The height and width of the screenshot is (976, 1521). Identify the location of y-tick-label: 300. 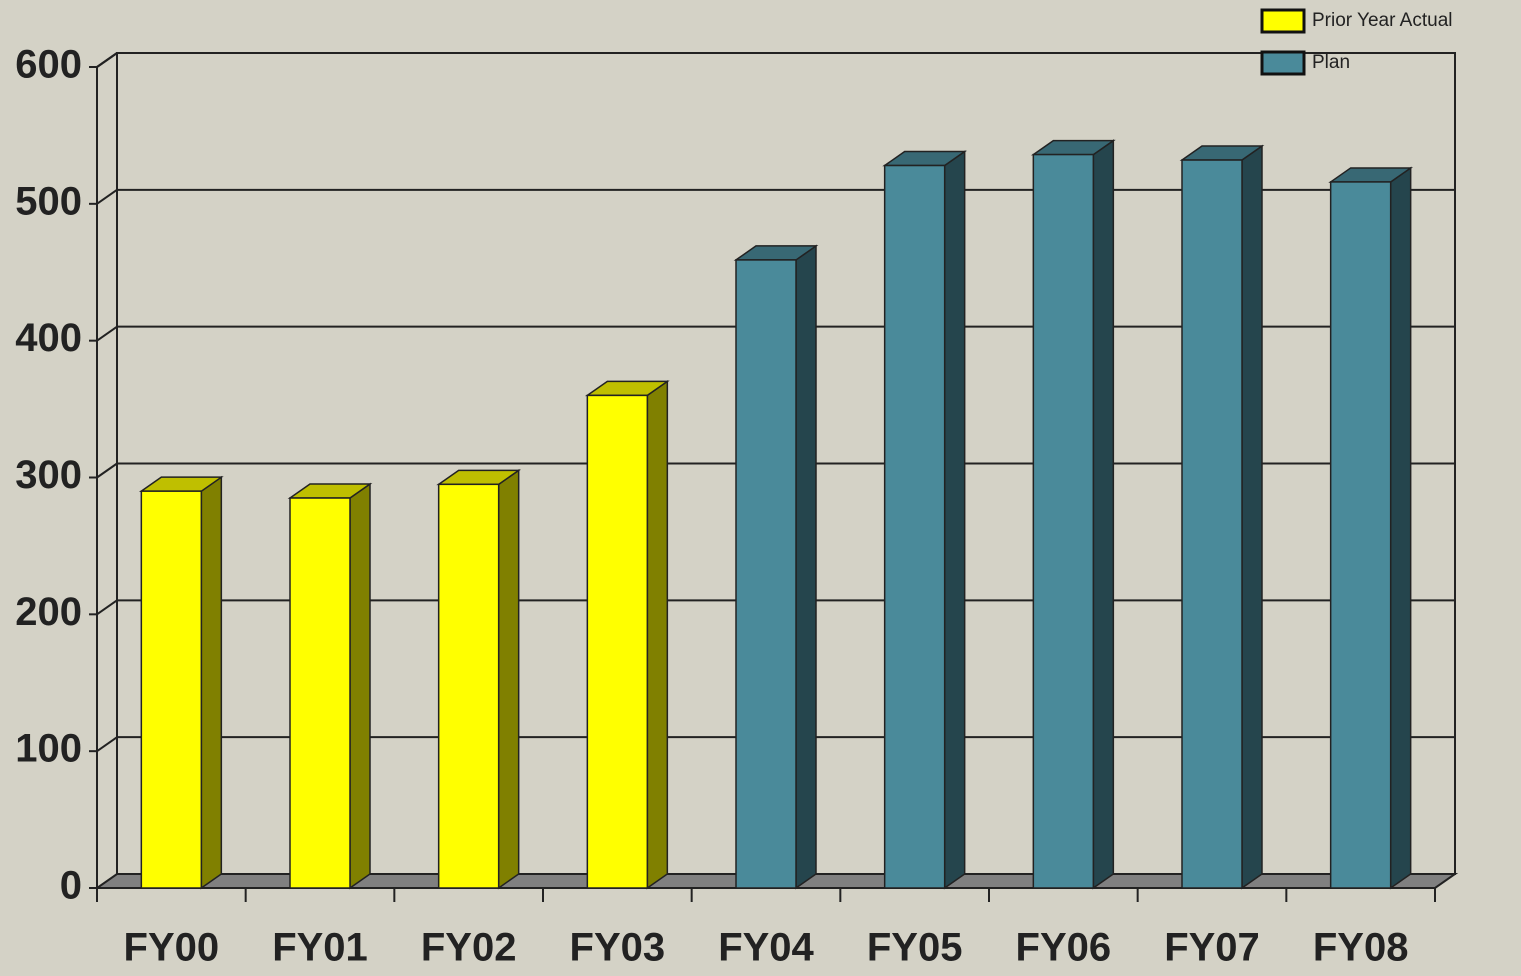
(48, 475).